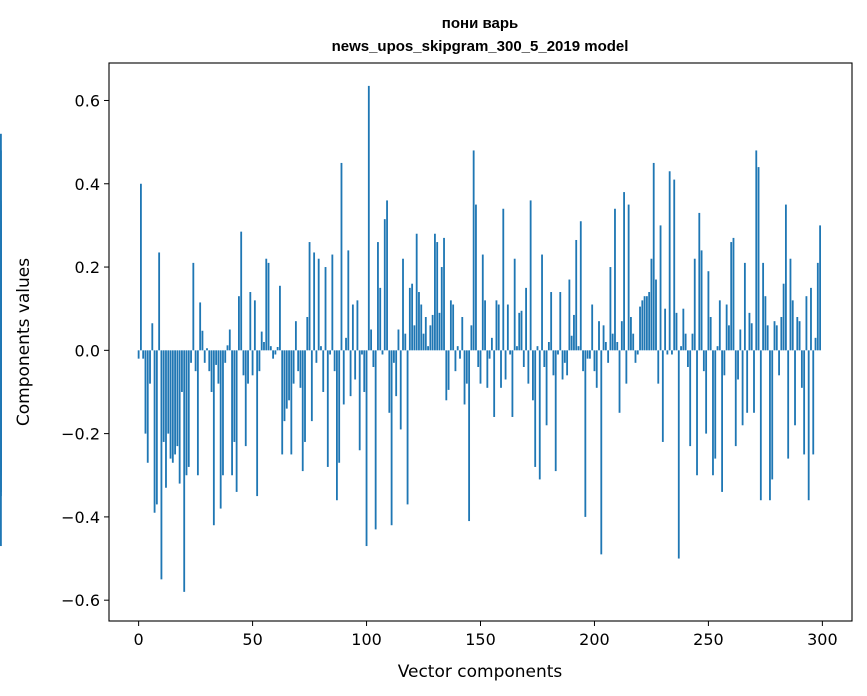 Image resolution: width=867 pixels, height=696 pixels. I want to click on chart-title: пони варь, so click(480, 23).